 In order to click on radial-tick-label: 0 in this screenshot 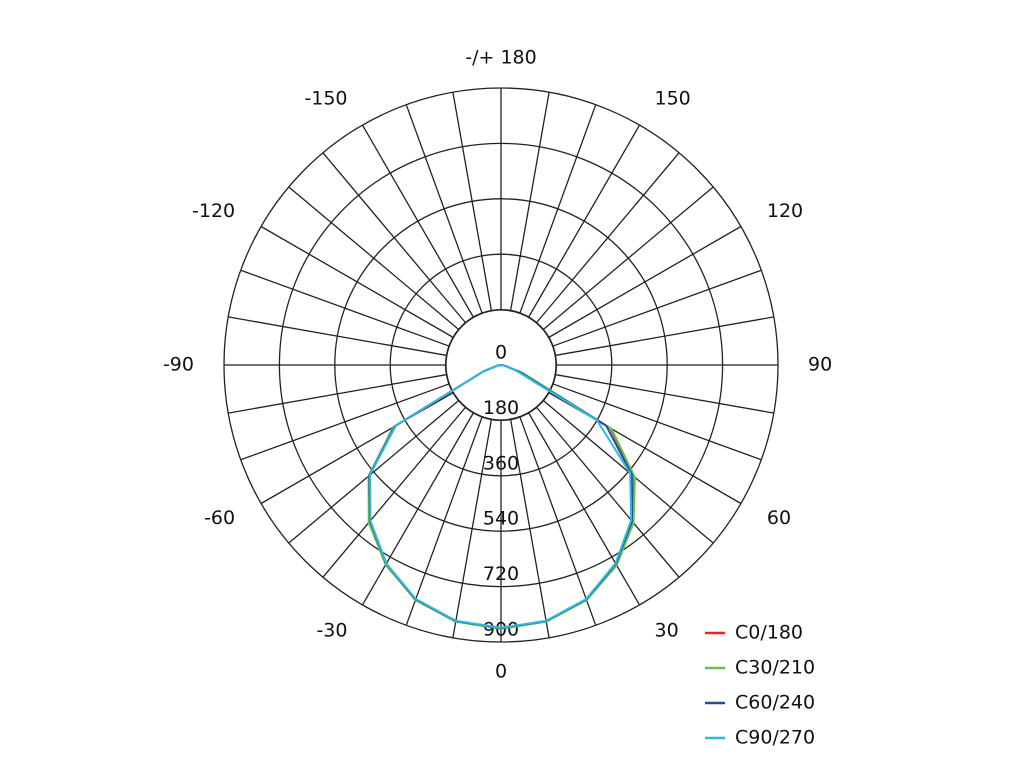, I will do `click(501, 353)`.